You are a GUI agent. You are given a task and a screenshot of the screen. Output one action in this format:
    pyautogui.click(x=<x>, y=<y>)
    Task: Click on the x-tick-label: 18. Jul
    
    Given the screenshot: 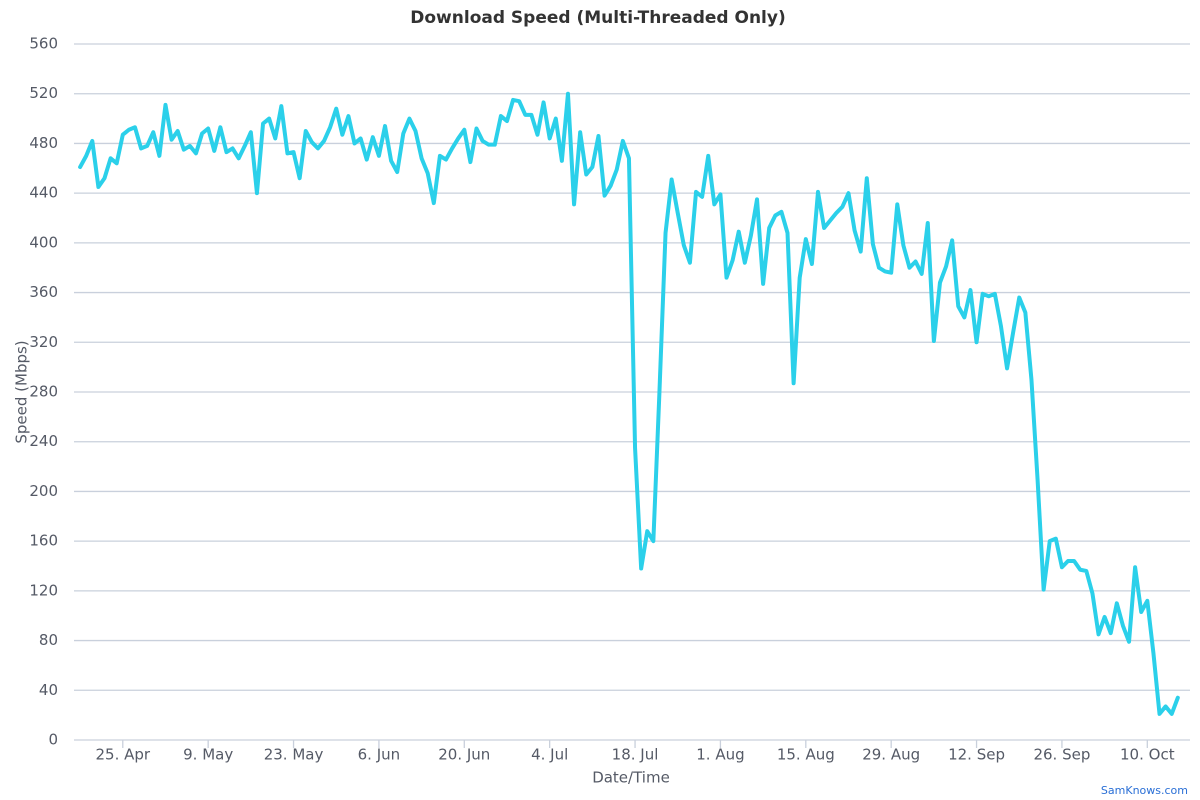 What is the action you would take?
    pyautogui.click(x=635, y=755)
    